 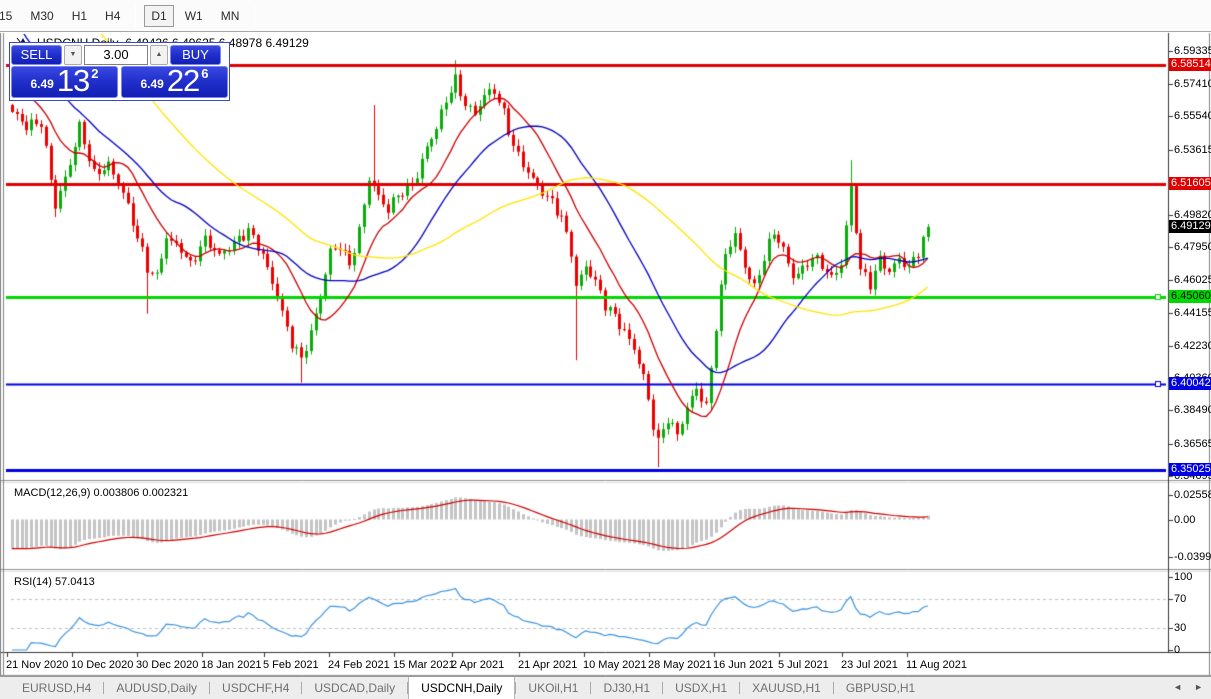 What do you see at coordinates (869, 665) in the screenshot?
I see `date-tick-label: 23 Jul 2021` at bounding box center [869, 665].